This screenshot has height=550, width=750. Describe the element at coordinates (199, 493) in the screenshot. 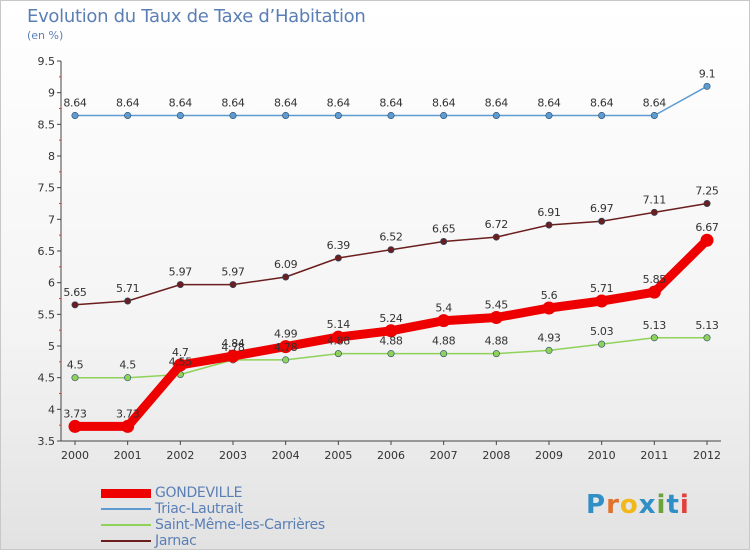

I see `legend-label-gondeville: GONDEVILLE` at that location.